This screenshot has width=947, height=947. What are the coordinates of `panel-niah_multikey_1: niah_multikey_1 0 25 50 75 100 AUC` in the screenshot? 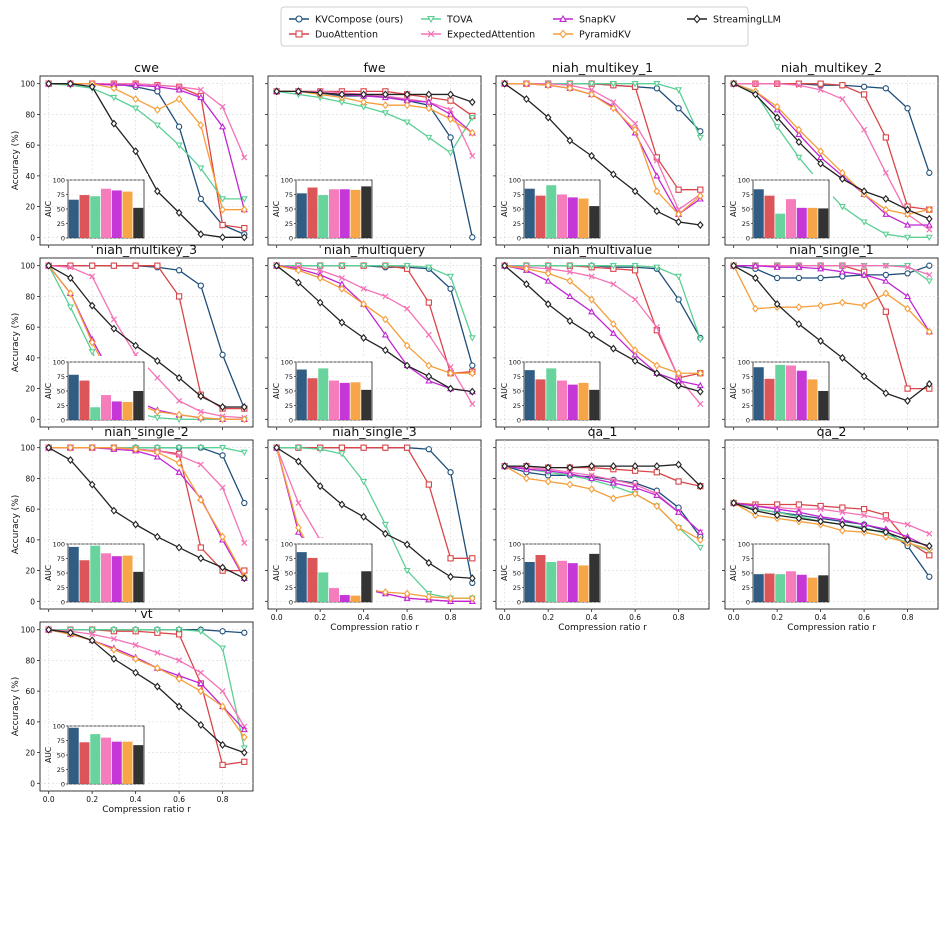 It's located at (601, 154).